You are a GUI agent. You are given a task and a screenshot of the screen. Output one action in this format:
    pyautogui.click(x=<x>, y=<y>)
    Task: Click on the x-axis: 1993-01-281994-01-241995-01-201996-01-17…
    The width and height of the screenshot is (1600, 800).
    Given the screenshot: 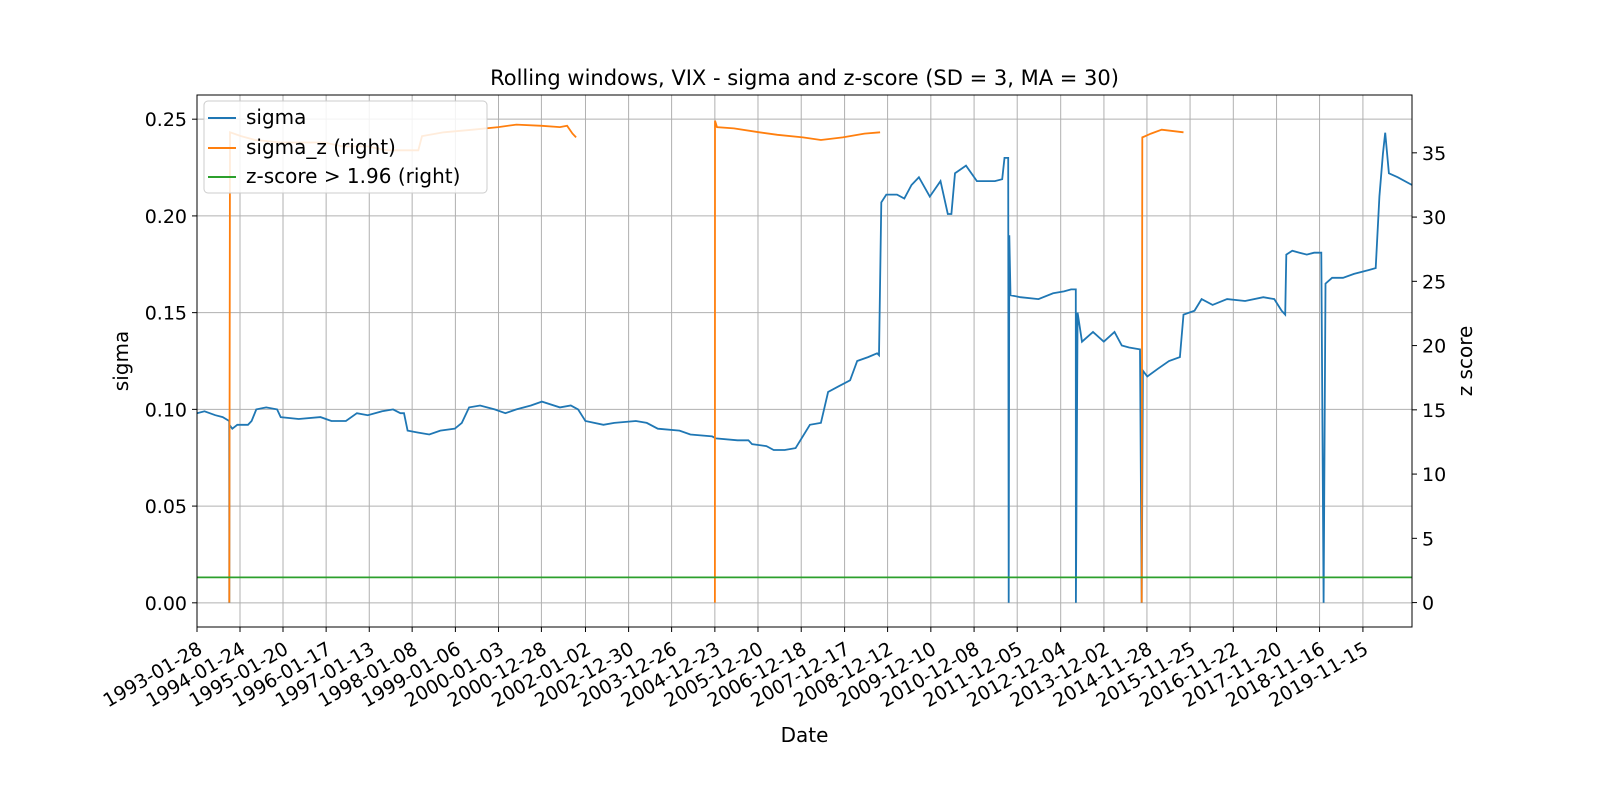 What is the action you would take?
    pyautogui.click(x=736, y=669)
    